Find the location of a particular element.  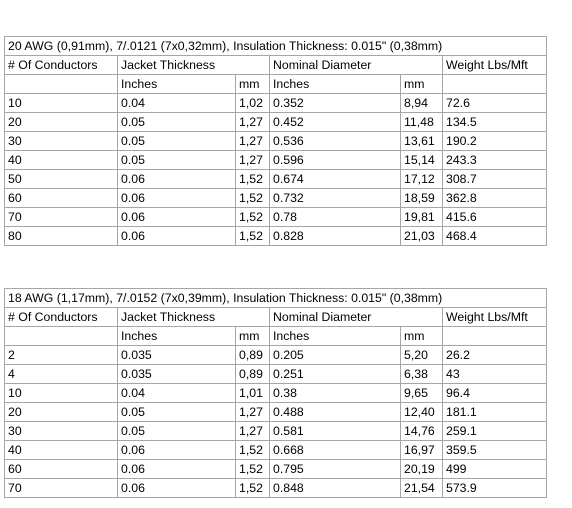

cell-diameter-inches: 0.732 is located at coordinates (335, 198).